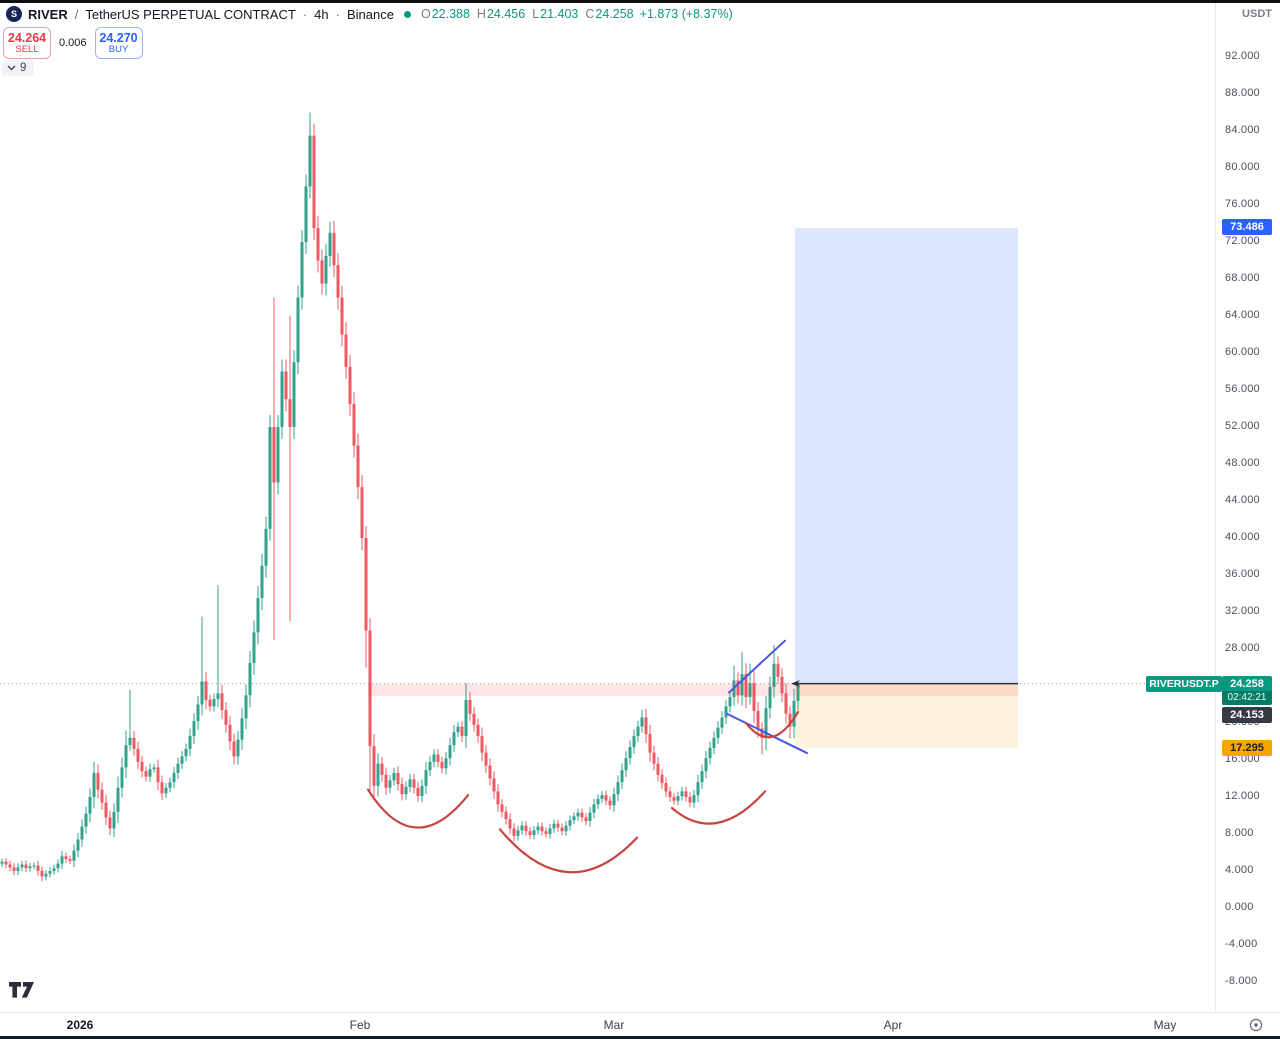 Image resolution: width=1280 pixels, height=1039 pixels. Describe the element at coordinates (693, 690) in the screenshot. I see `supply-zone-band` at that location.